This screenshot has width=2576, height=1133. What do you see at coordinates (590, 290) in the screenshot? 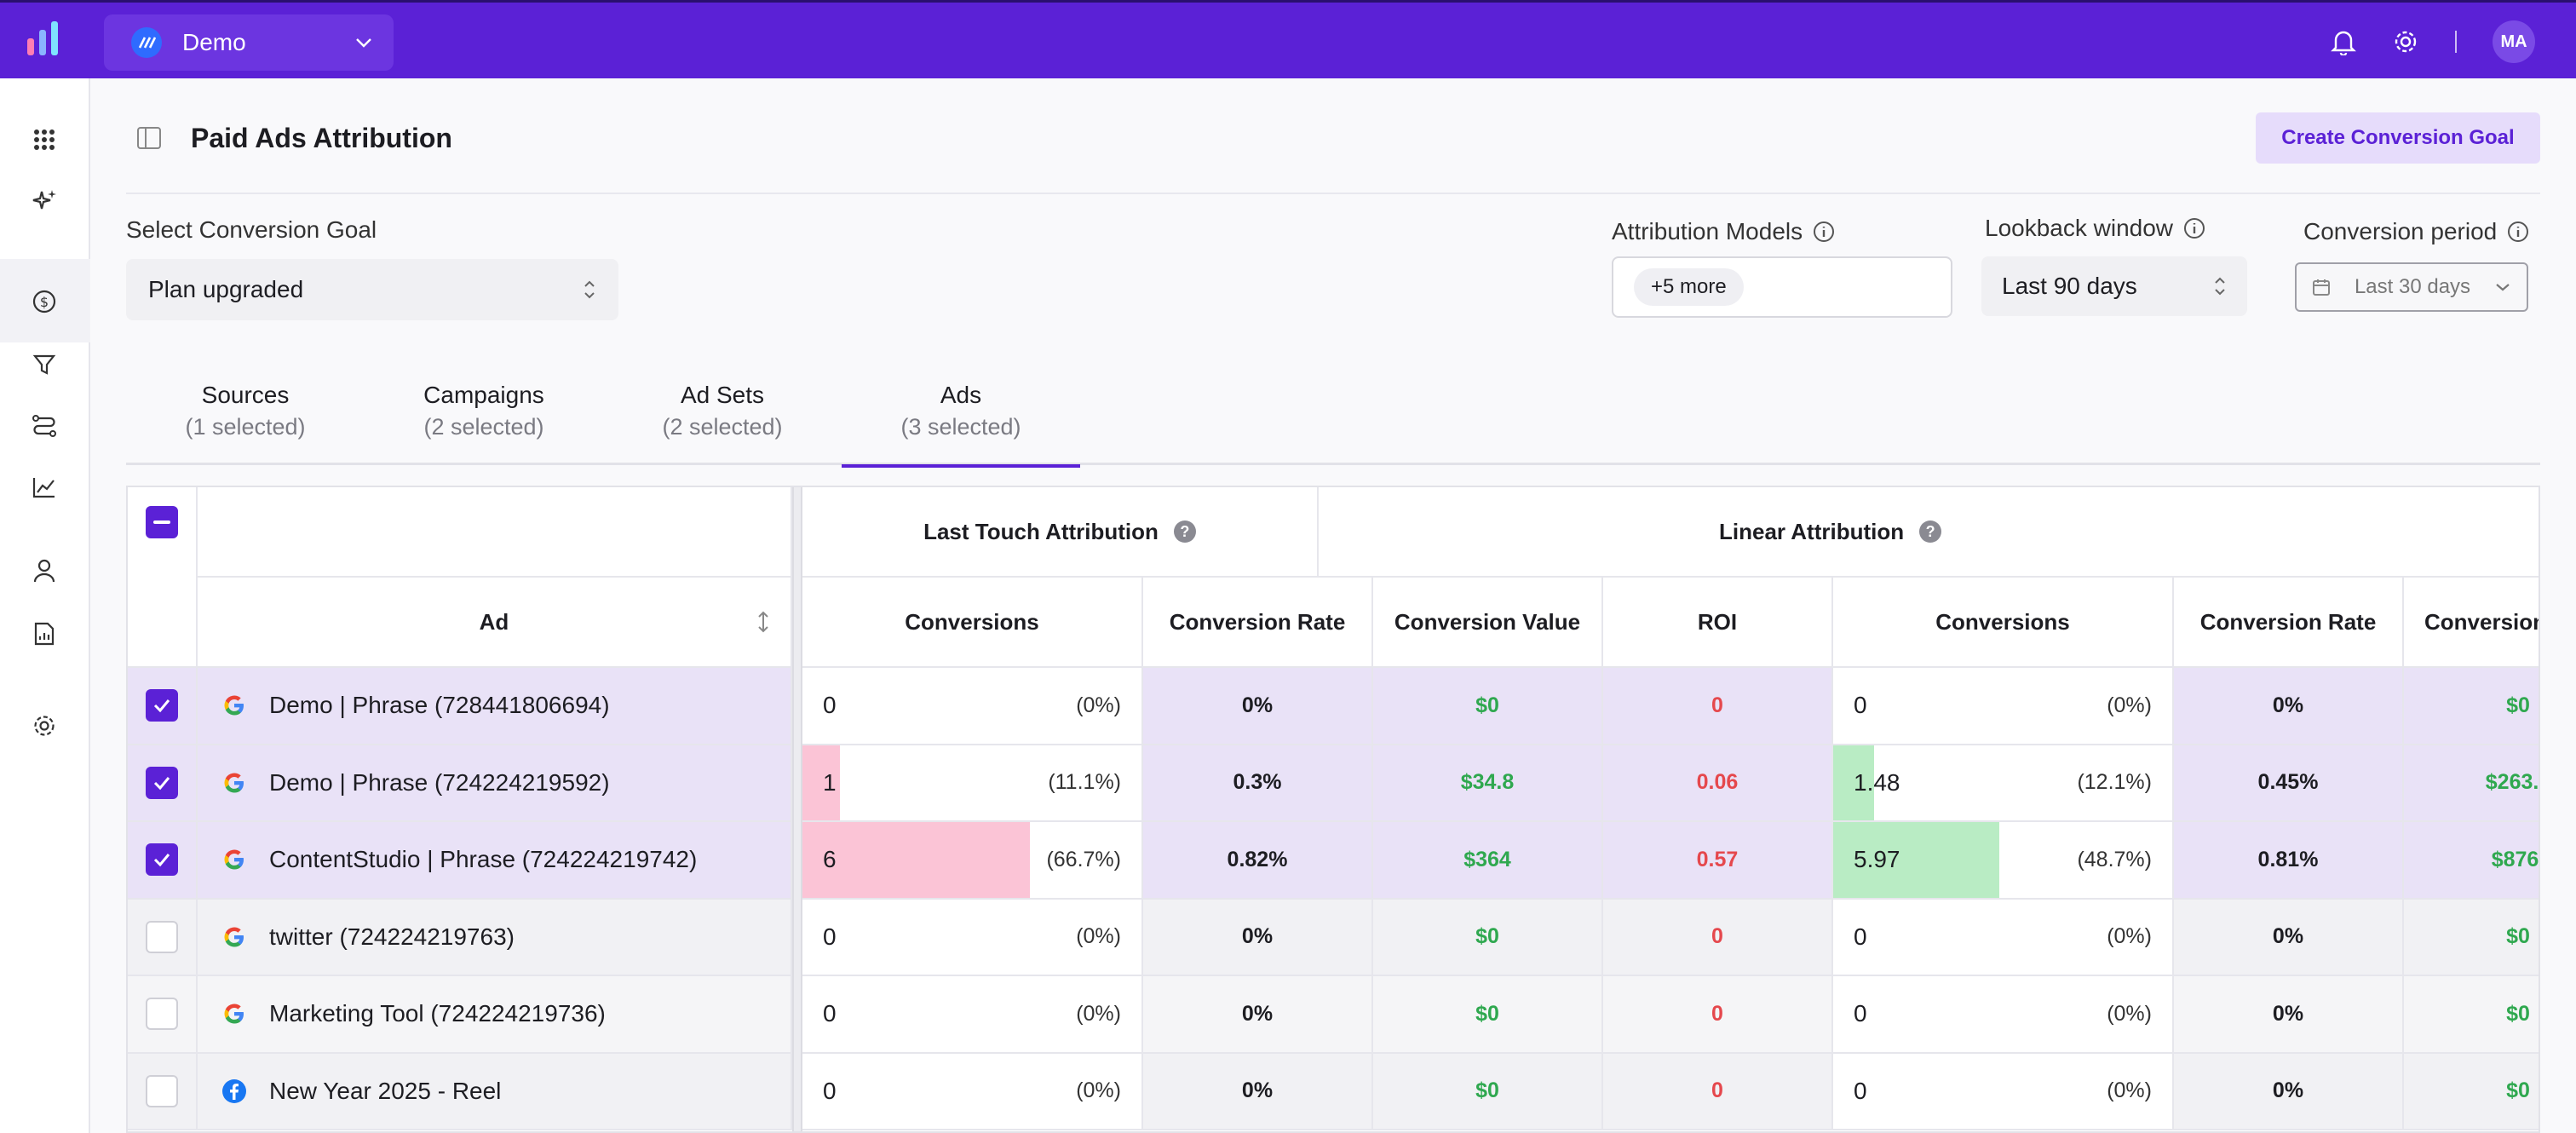
I see `sort-arrows-icon` at bounding box center [590, 290].